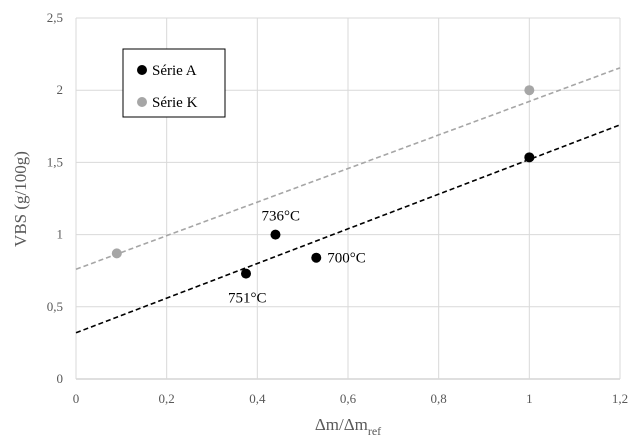 The height and width of the screenshot is (438, 632). What do you see at coordinates (297, 258) in the screenshot?
I see `point-annotations: 751°C 736°C 700°C` at bounding box center [297, 258].